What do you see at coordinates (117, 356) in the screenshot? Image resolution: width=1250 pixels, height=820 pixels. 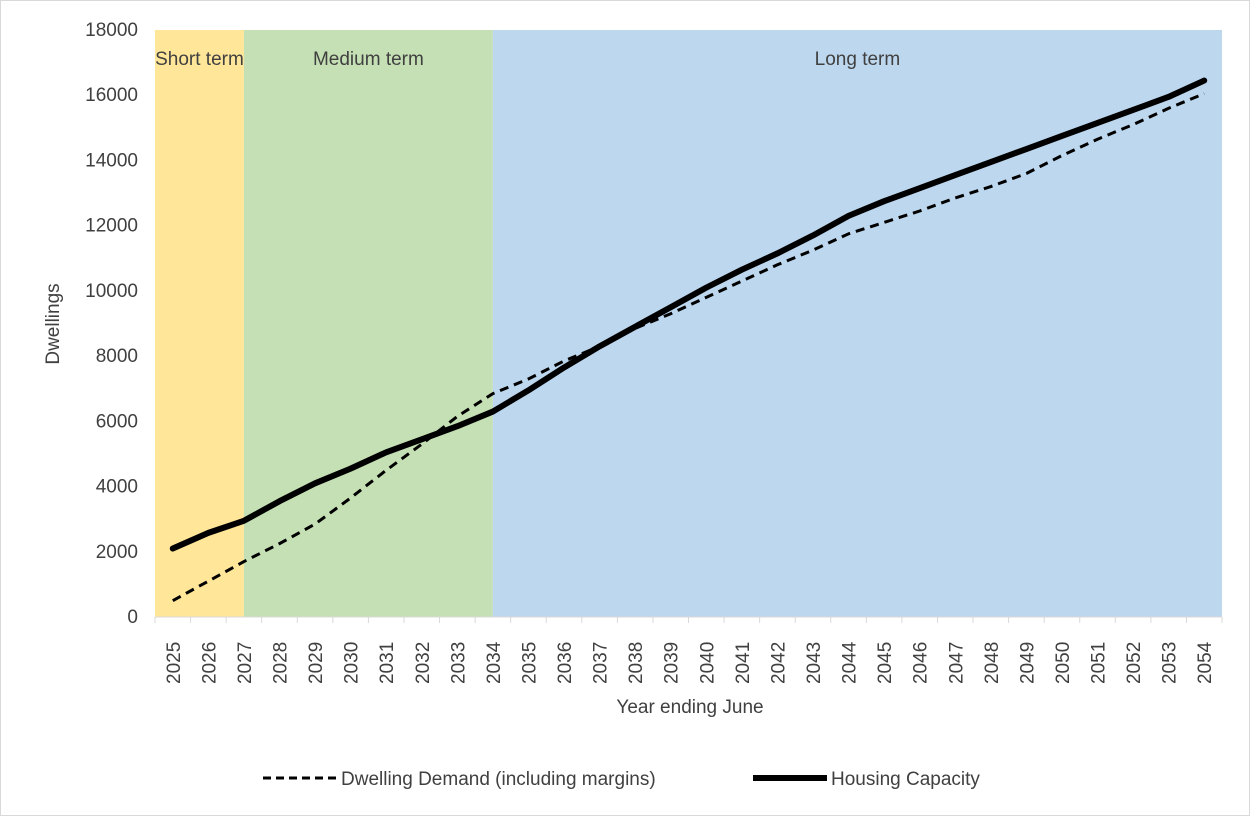 I see `y-tick-label: 8000` at bounding box center [117, 356].